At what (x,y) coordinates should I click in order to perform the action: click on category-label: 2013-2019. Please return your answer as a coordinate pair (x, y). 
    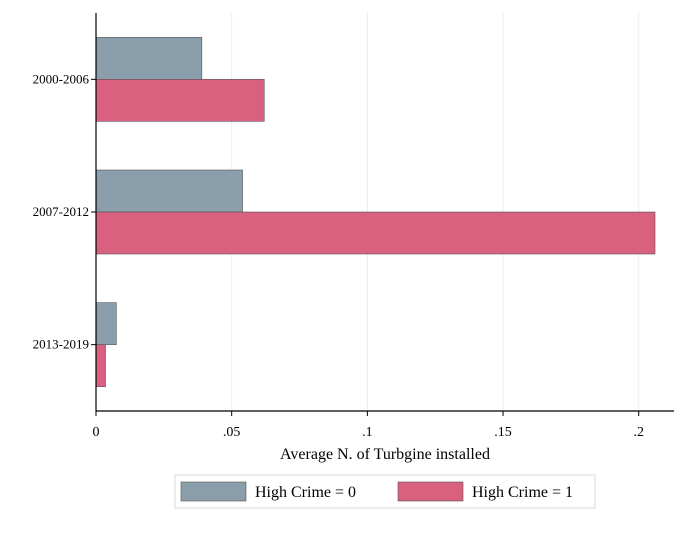
    Looking at the image, I should click on (61, 344).